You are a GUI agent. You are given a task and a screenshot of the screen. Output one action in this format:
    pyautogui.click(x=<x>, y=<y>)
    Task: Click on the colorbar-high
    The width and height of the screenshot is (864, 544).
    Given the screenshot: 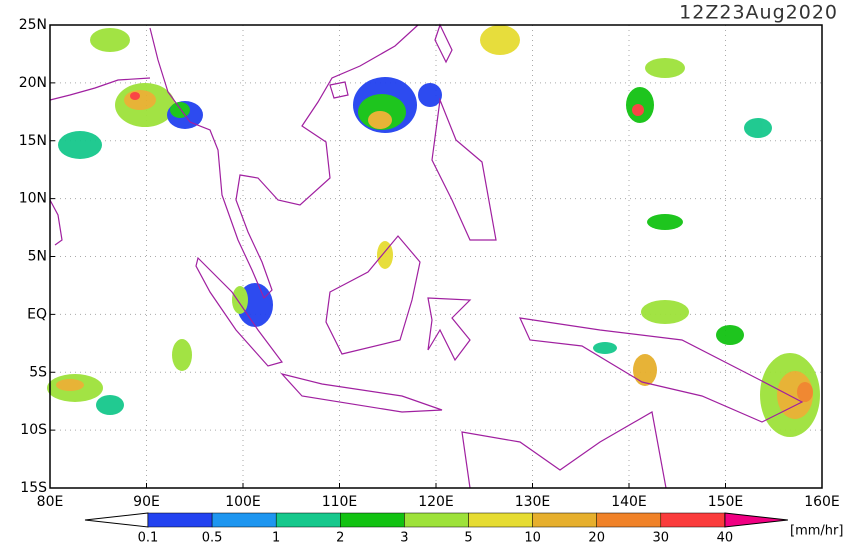 What is the action you would take?
    pyautogui.click(x=756, y=520)
    